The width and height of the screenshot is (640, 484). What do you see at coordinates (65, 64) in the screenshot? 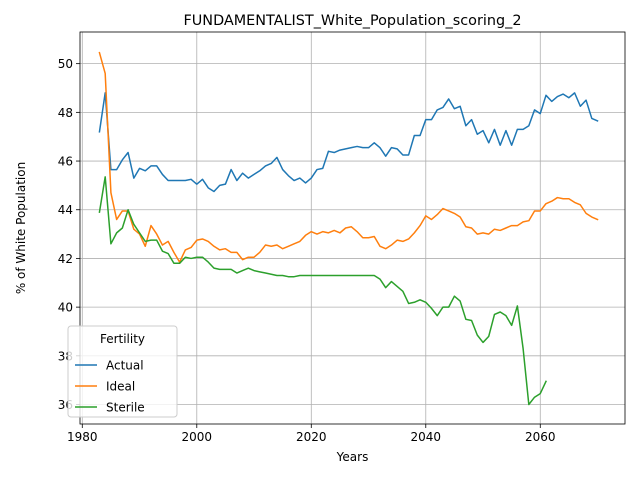
I see `y-tick-label: 50` at bounding box center [65, 64].